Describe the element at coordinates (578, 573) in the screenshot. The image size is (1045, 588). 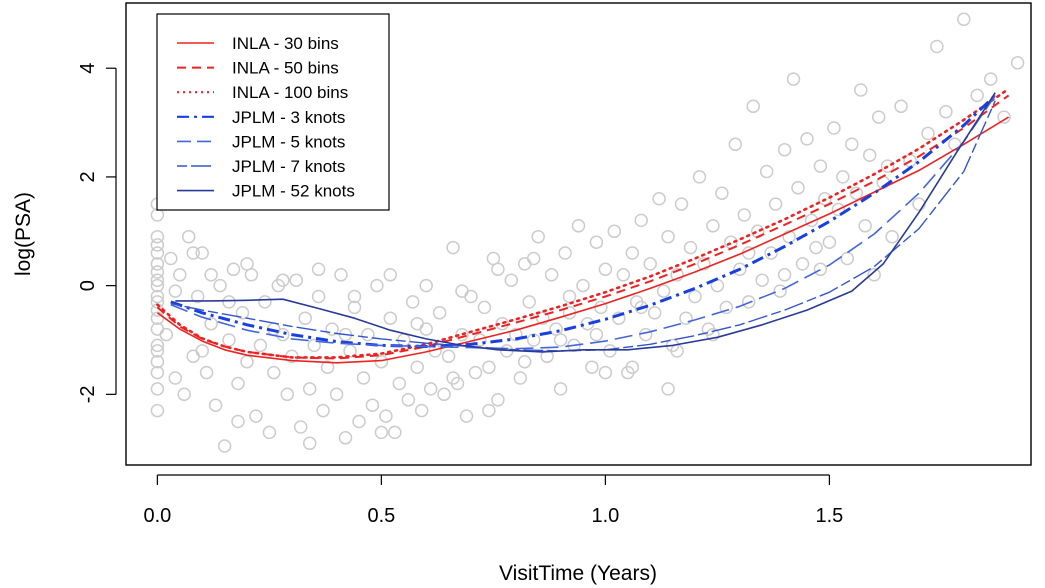
I see `x-axis-title: VisitTime (Years)` at that location.